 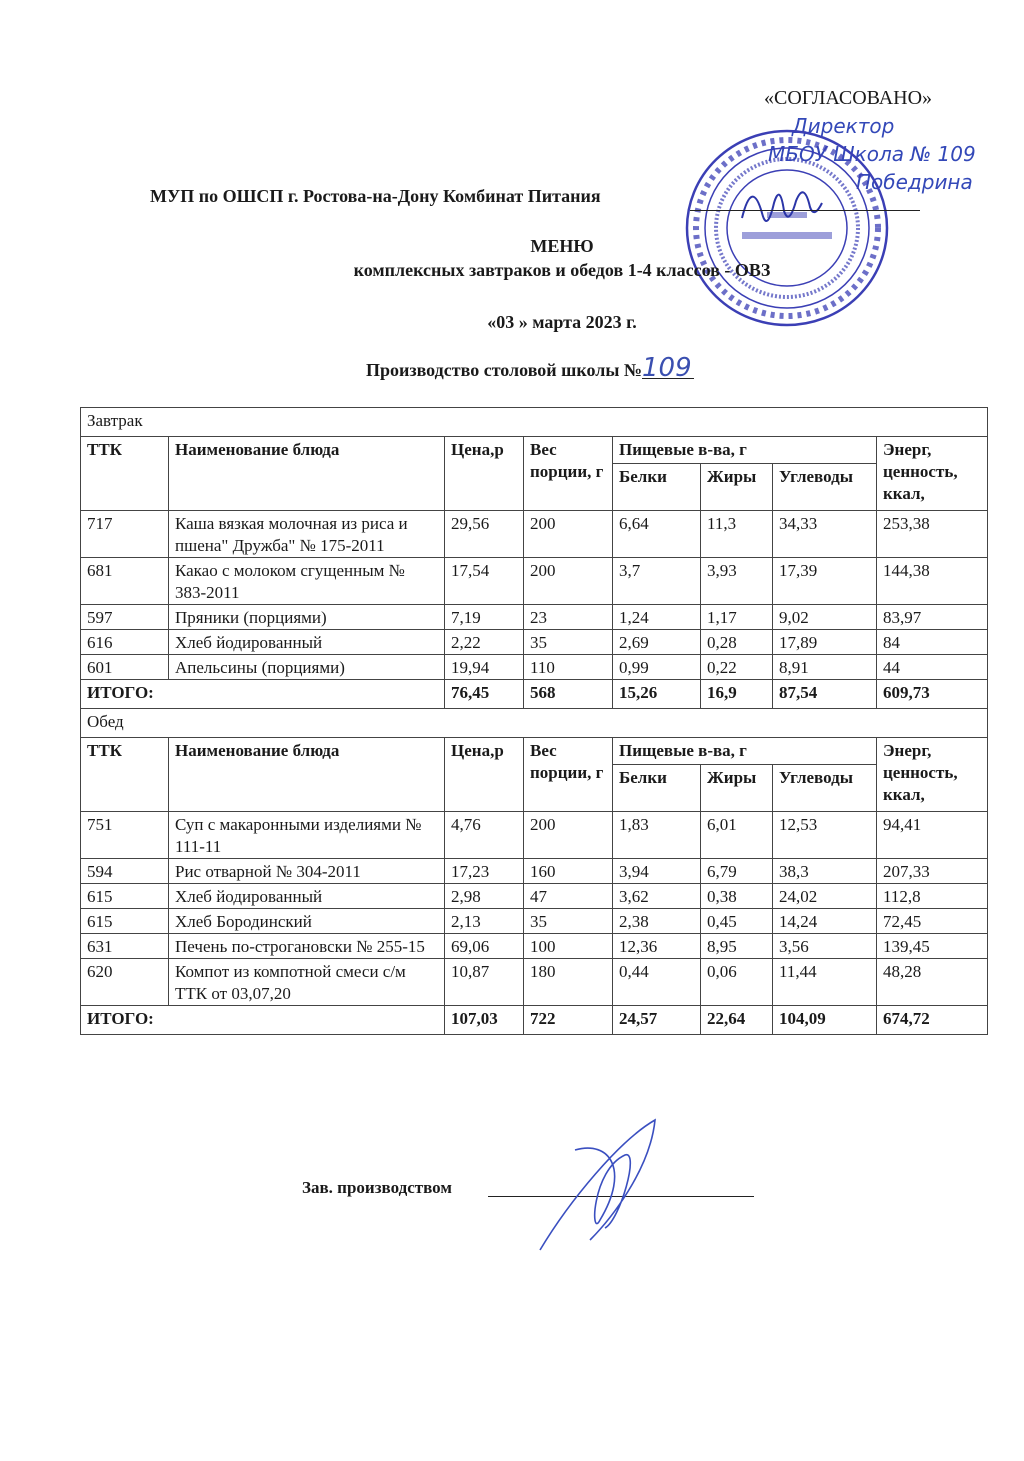 What do you see at coordinates (932, 921) in the screenshot?
I see `cell-energy: 72,45` at bounding box center [932, 921].